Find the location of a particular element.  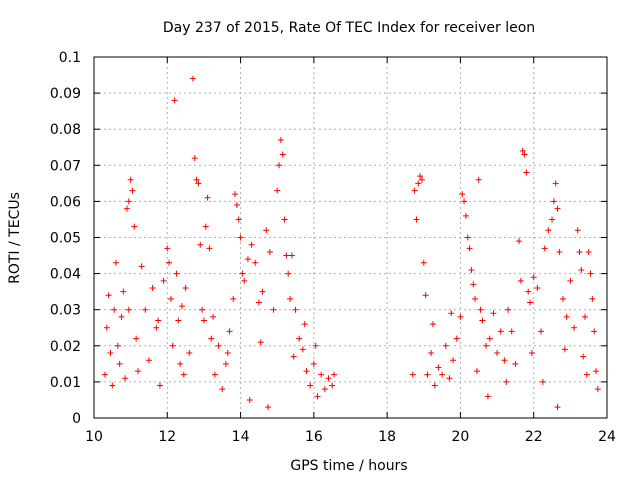

y-tick-label: 0.06 is located at coordinates (65, 202).